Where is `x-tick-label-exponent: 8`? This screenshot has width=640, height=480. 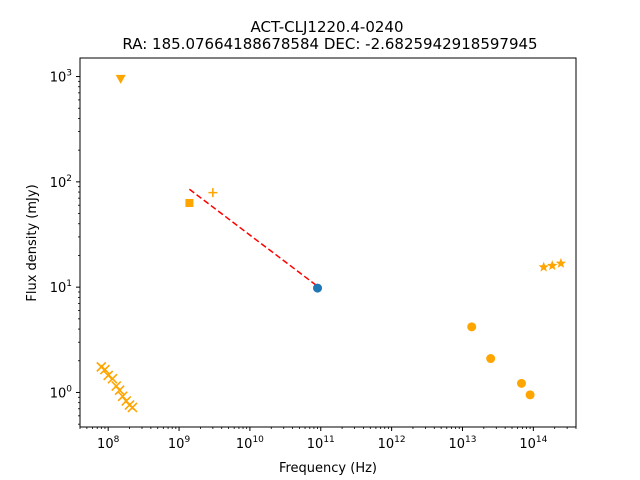 x-tick-label-exponent: 8 is located at coordinates (117, 440).